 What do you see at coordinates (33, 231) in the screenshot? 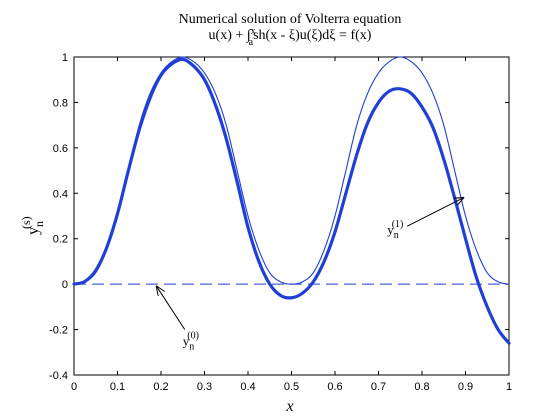
I see `y-axis-label-base: y` at bounding box center [33, 231].